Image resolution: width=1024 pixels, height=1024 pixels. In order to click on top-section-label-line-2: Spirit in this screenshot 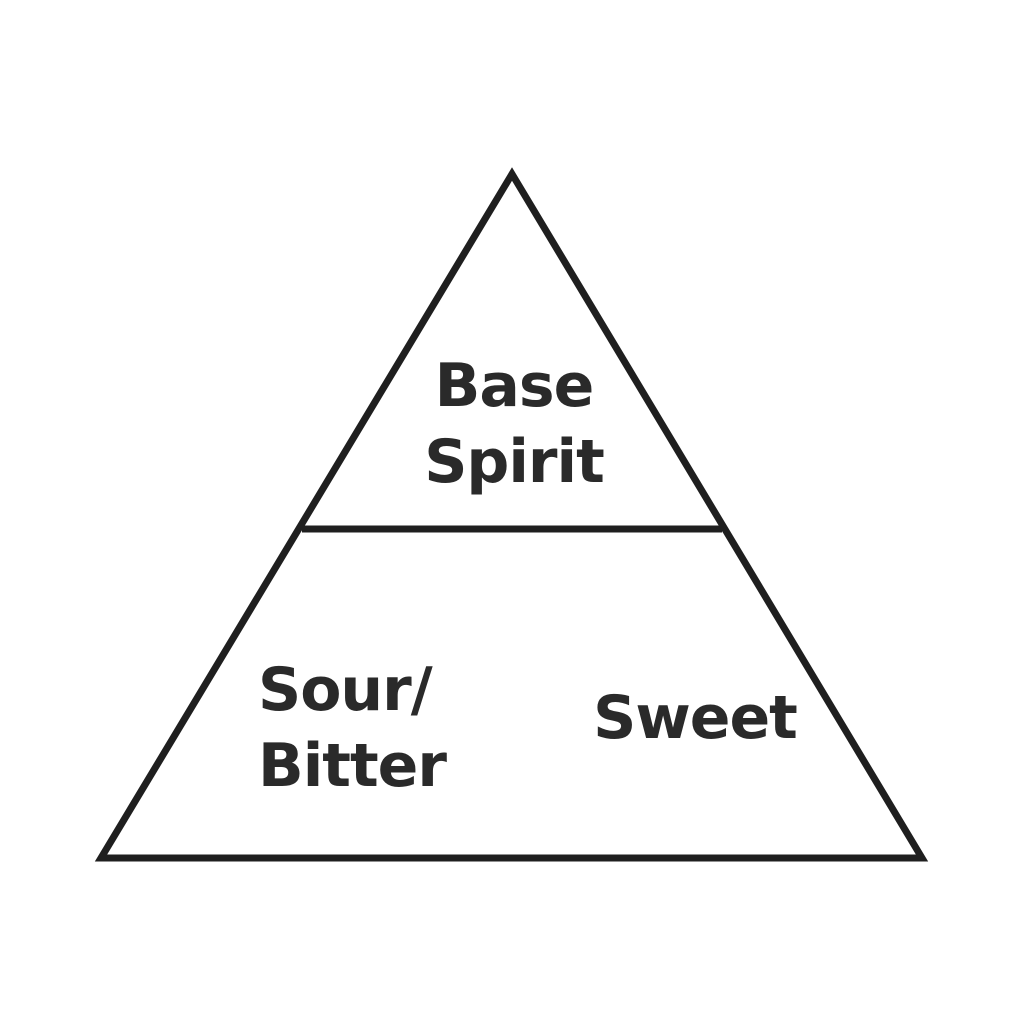, I will do `click(514, 462)`.